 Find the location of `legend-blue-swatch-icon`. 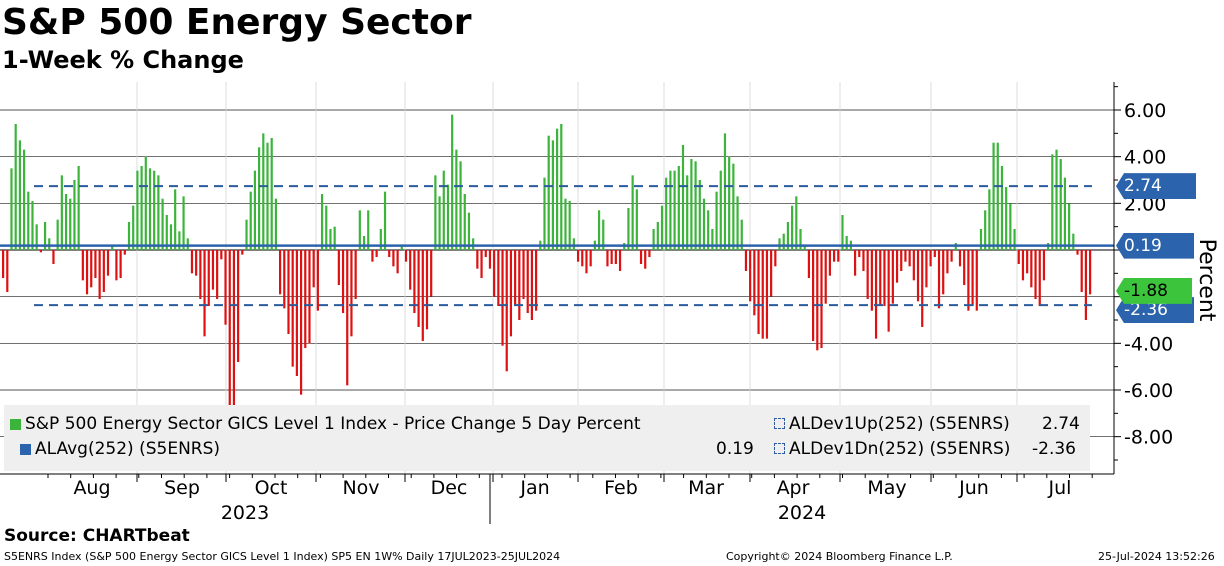

legend-blue-swatch-icon is located at coordinates (25, 449).